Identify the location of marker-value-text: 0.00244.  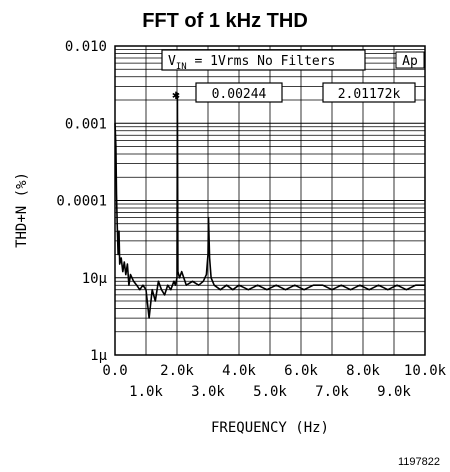
(239, 94).